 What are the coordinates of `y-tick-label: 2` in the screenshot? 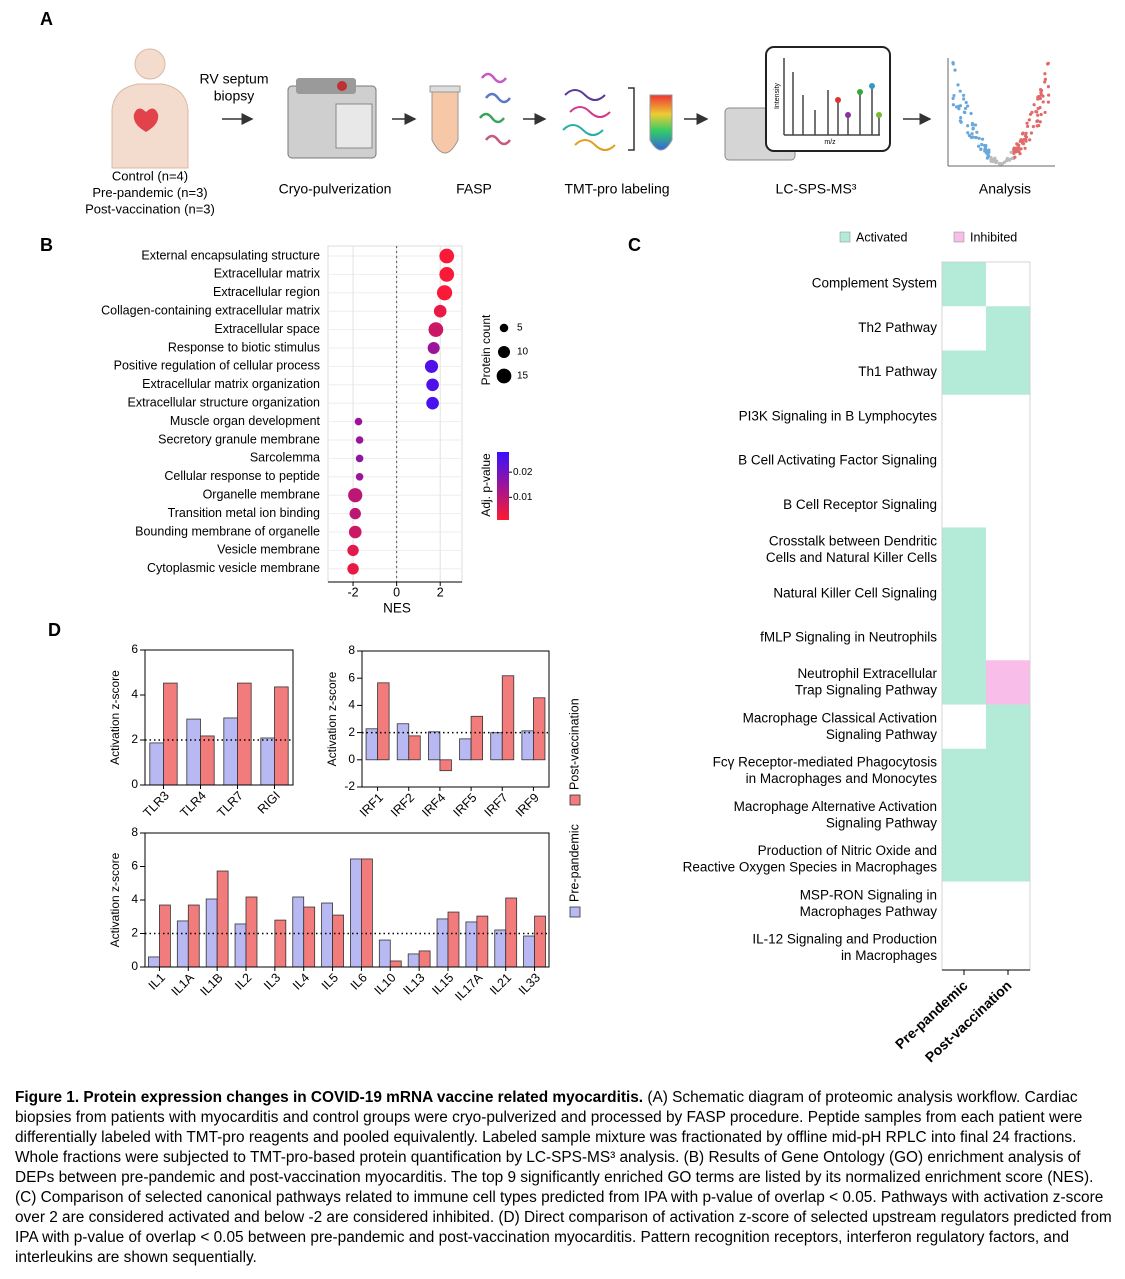 It's located at (134, 933).